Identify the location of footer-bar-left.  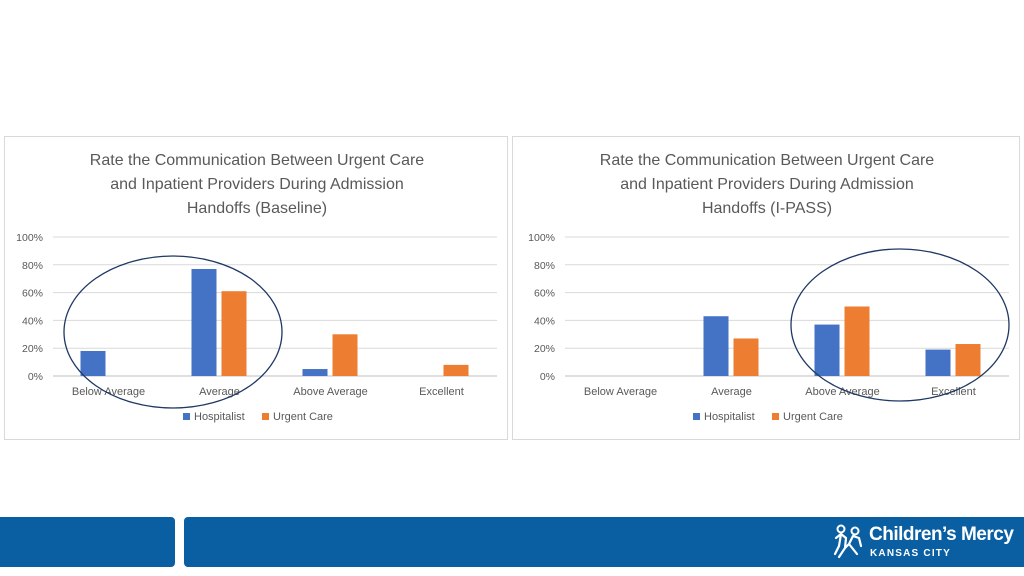
(87, 542).